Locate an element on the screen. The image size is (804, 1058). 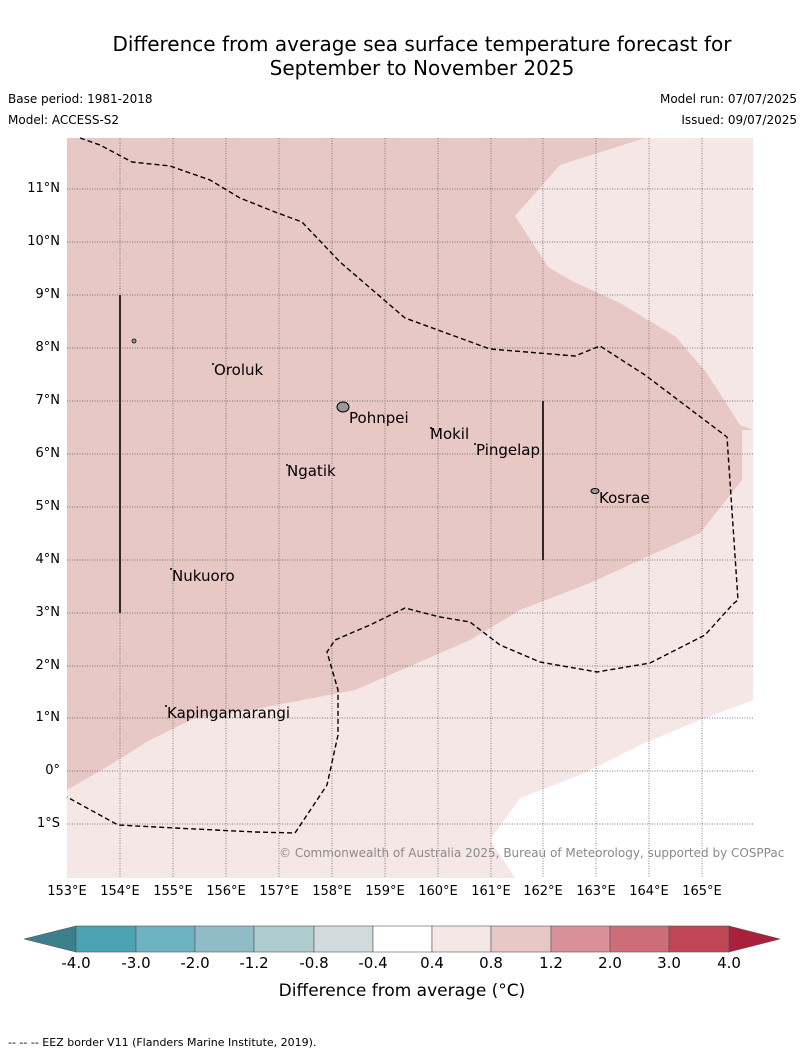
lon-label: 160°E is located at coordinates (438, 891).